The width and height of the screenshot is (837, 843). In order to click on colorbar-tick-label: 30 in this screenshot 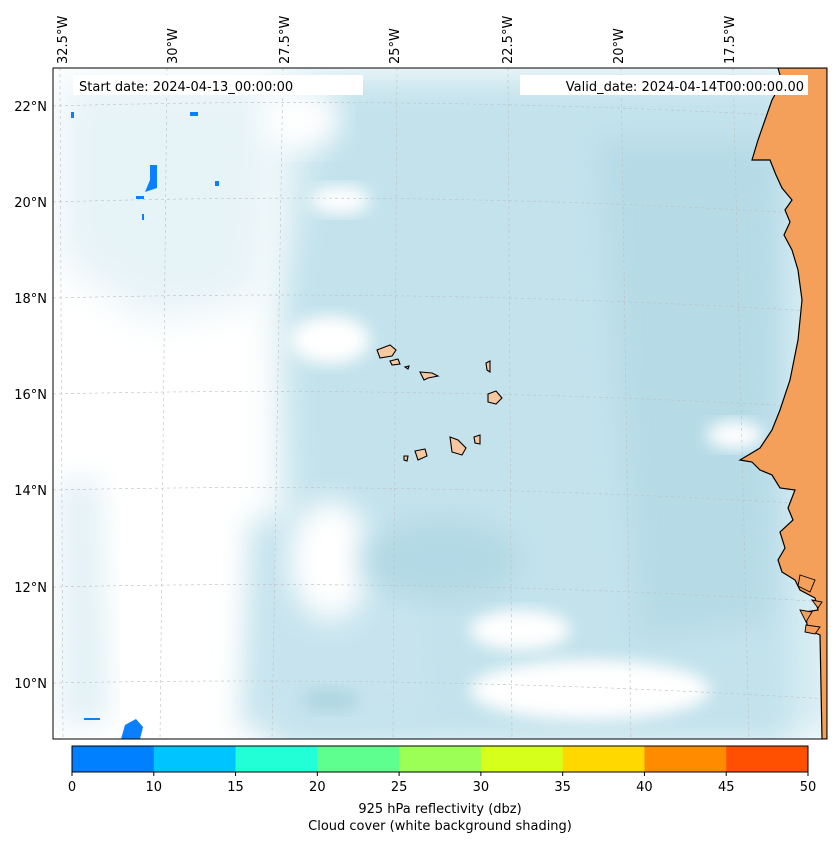, I will do `click(481, 787)`.